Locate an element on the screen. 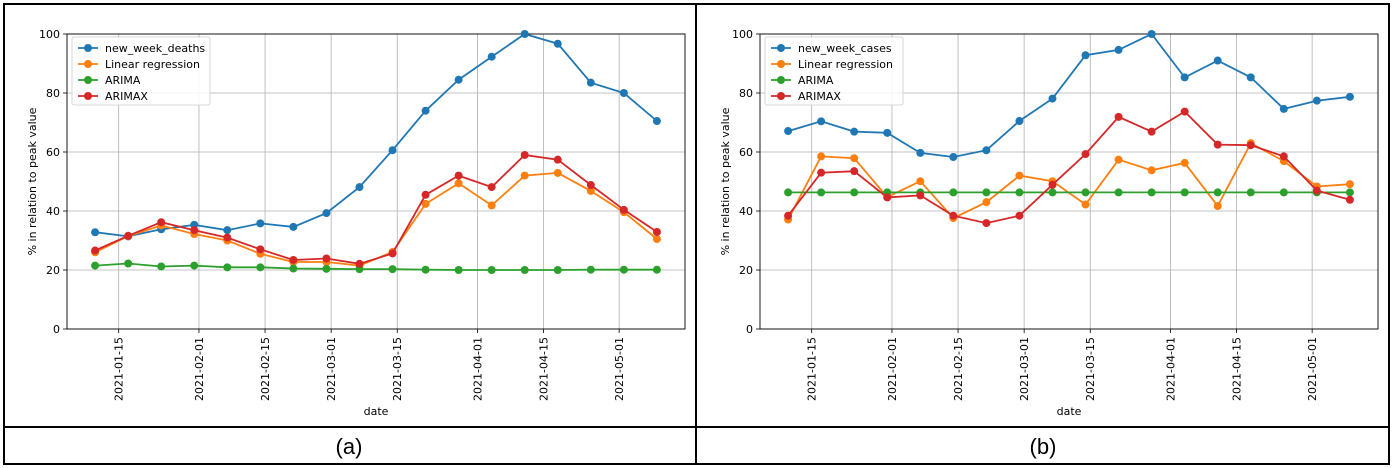 Image resolution: width=1393 pixels, height=468 pixels. y-tick-label: 0 is located at coordinates (749, 329).